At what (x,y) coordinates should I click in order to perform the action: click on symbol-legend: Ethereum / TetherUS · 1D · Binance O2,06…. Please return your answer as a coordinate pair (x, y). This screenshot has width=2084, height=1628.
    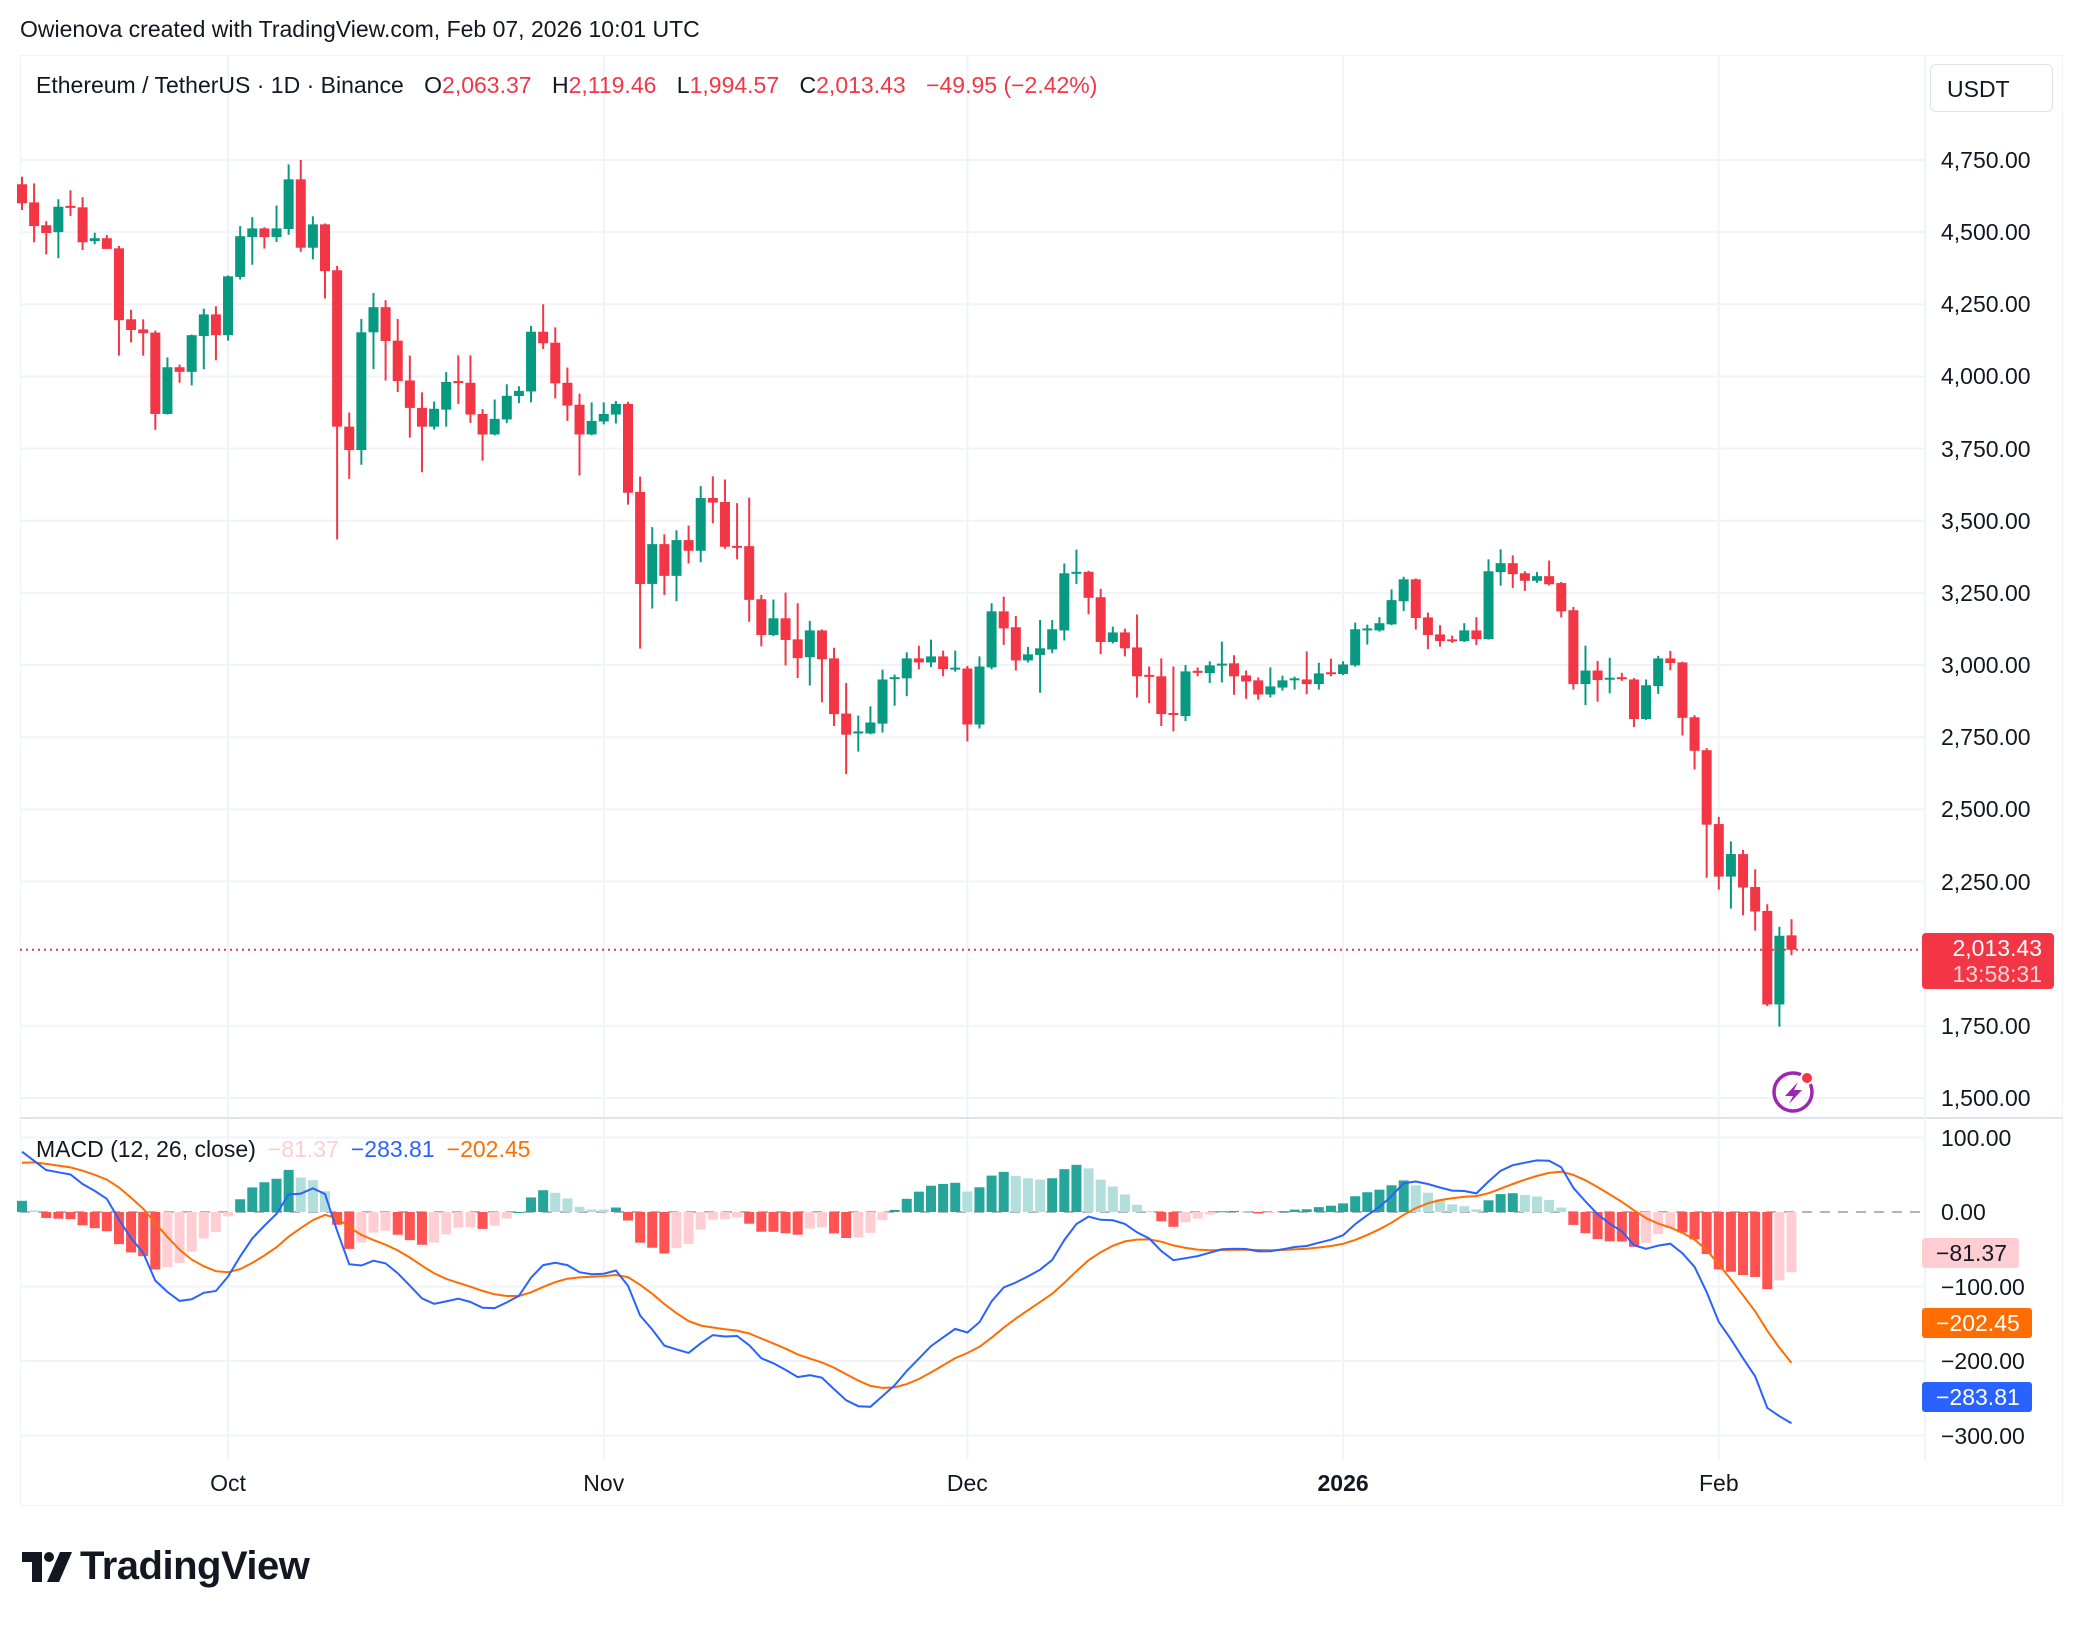
    Looking at the image, I should click on (566, 85).